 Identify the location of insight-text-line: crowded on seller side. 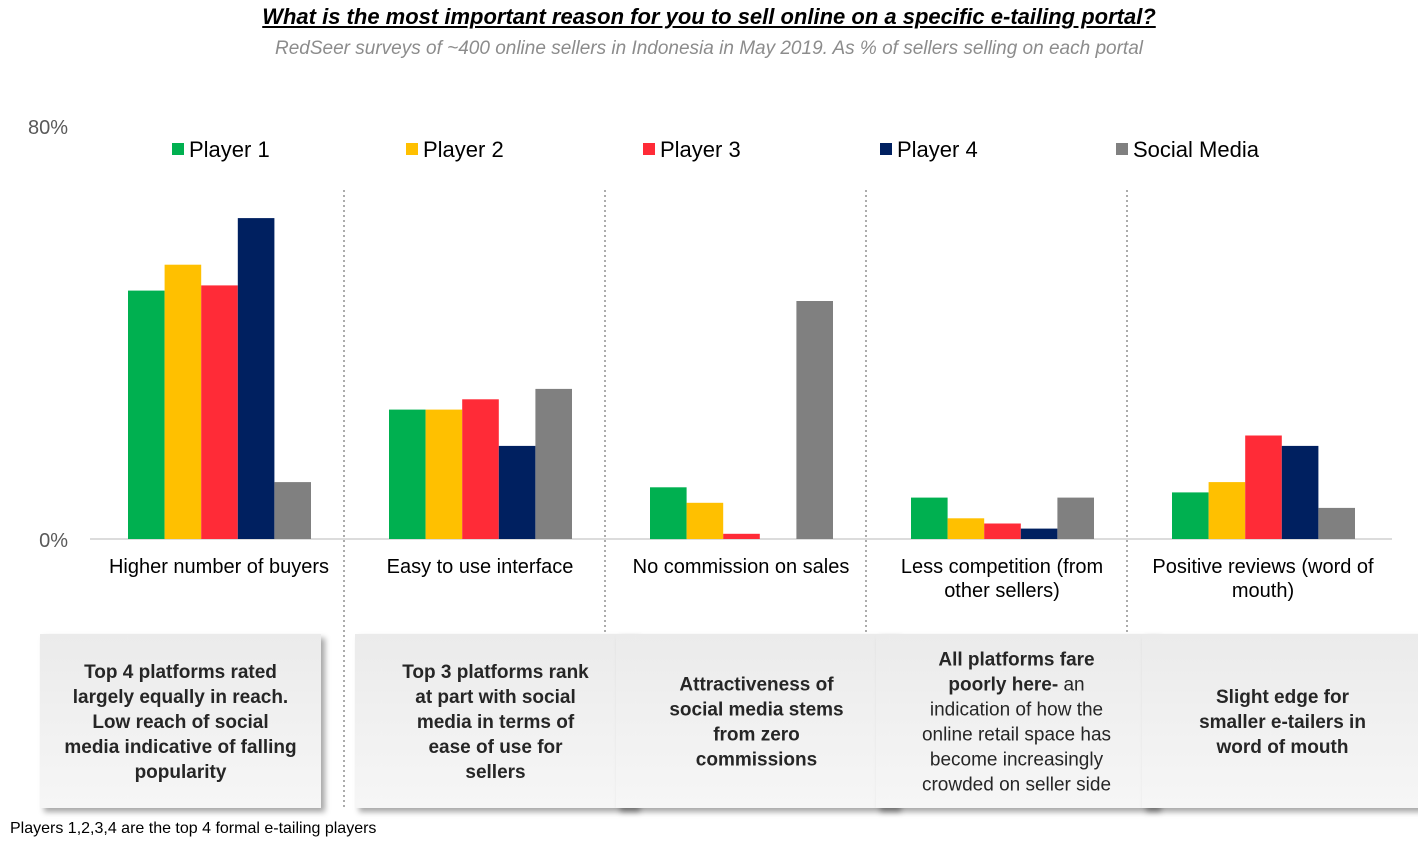
(1016, 785).